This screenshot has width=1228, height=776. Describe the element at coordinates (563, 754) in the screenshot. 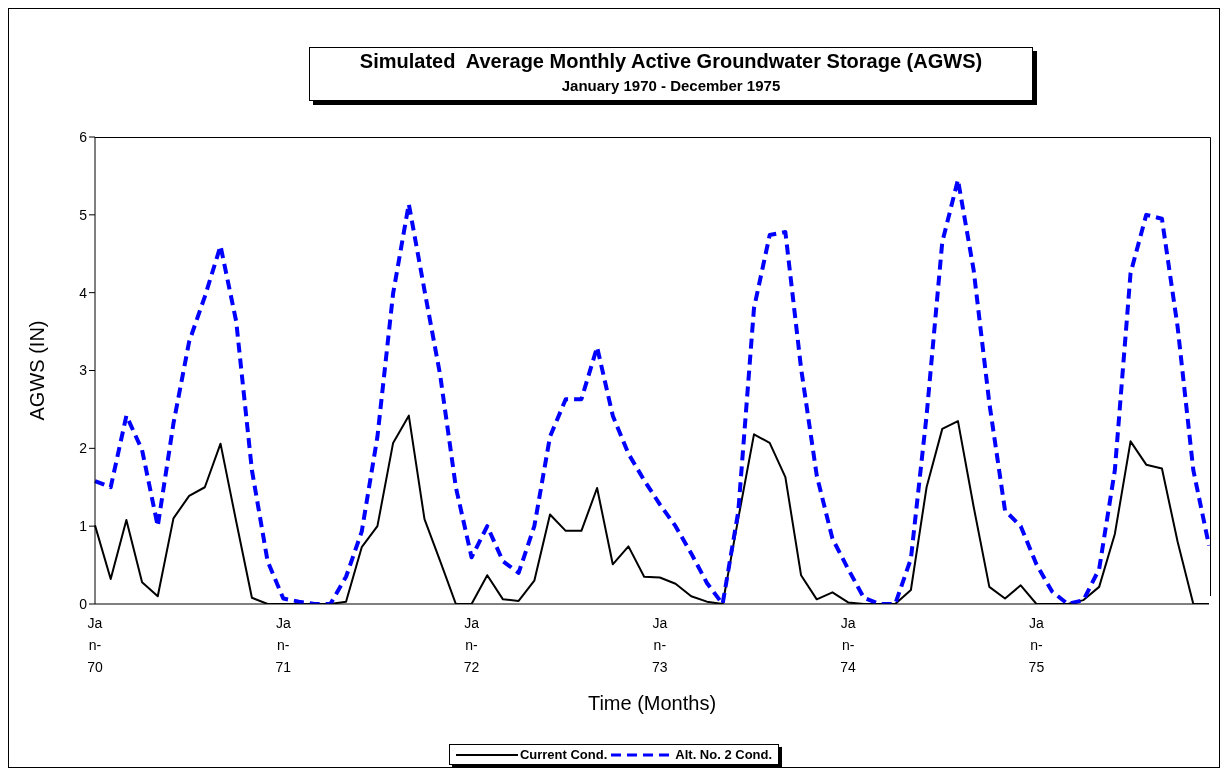

I see `legend-label: Current Cond.` at that location.